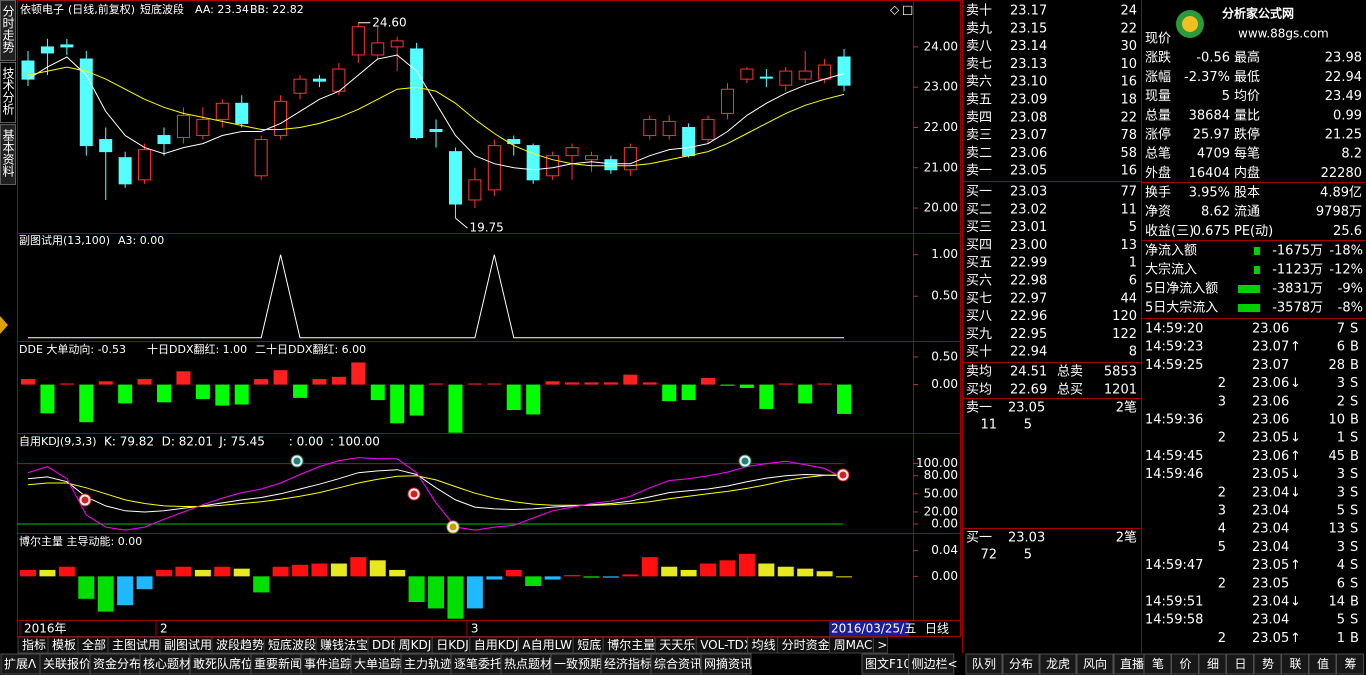 This screenshot has height=675, width=1366. What do you see at coordinates (979, 46) in the screenshot?
I see `order-label: 卖八` at bounding box center [979, 46].